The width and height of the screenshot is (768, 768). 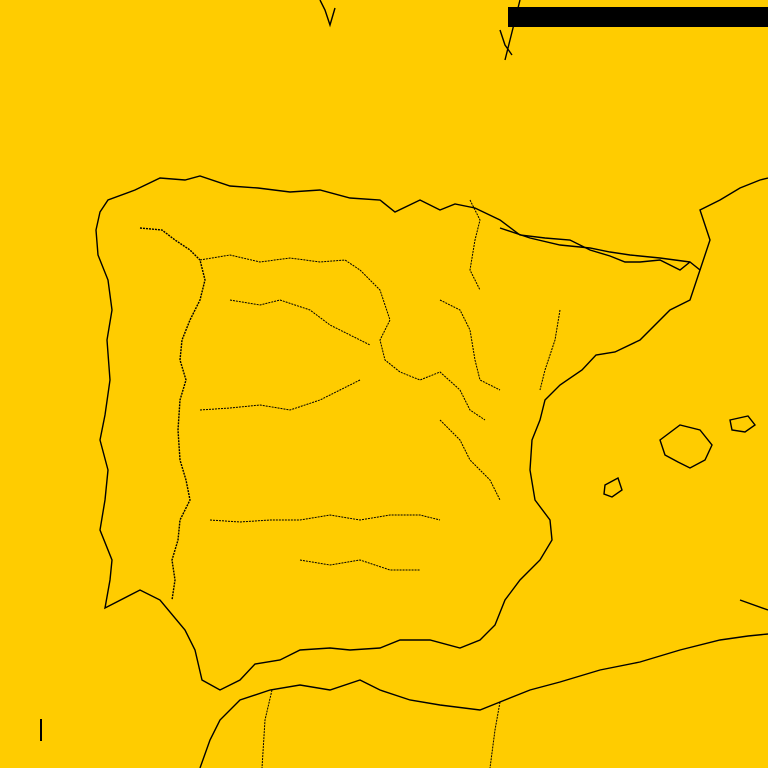 What do you see at coordinates (483, 700) in the screenshot?
I see `africa-coast` at bounding box center [483, 700].